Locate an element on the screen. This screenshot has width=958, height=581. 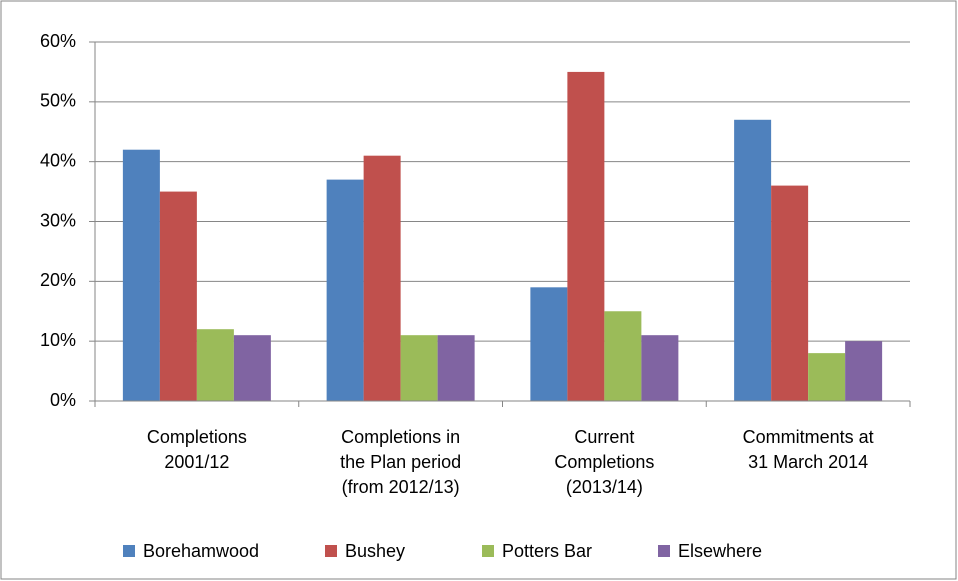
y-tick-label: 60% is located at coordinates (58, 41).